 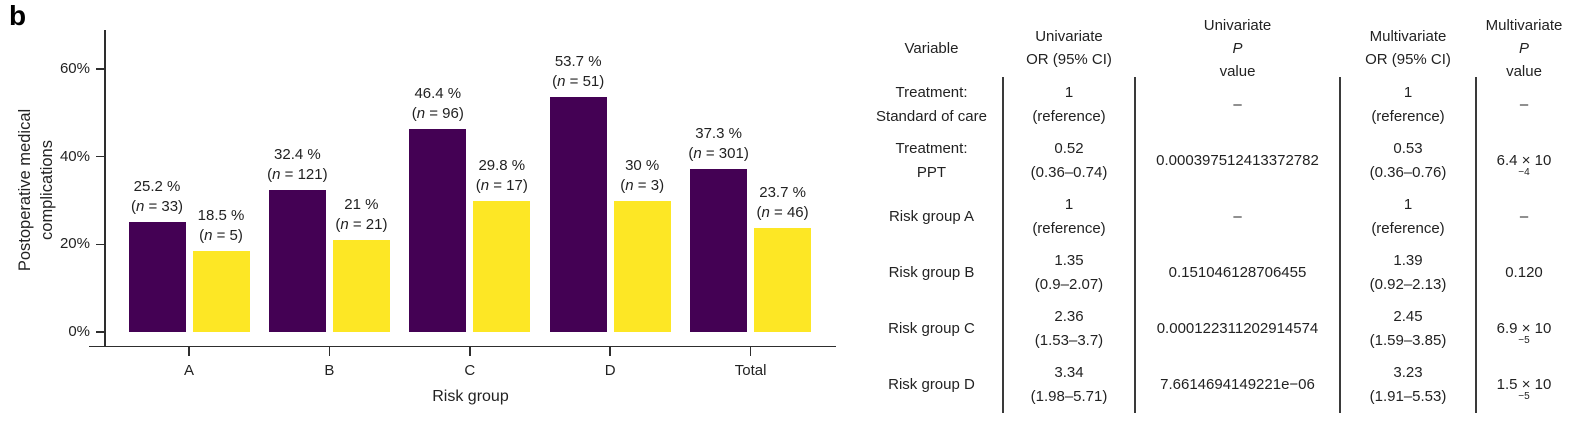 What do you see at coordinates (931, 384) in the screenshot?
I see `variable-cell: Risk group D` at bounding box center [931, 384].